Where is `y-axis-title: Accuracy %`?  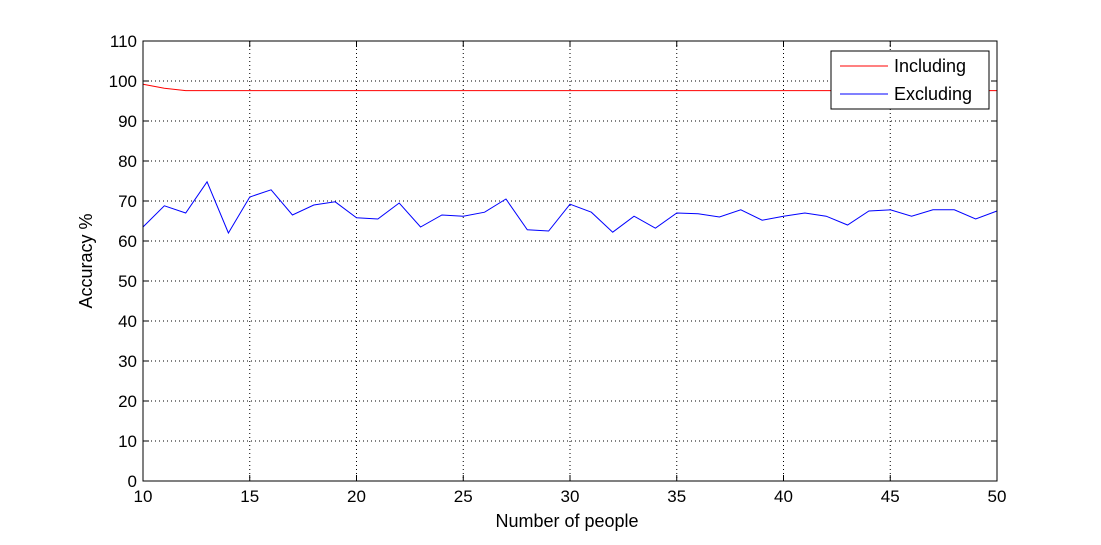
y-axis-title: Accuracy % is located at coordinates (86, 260).